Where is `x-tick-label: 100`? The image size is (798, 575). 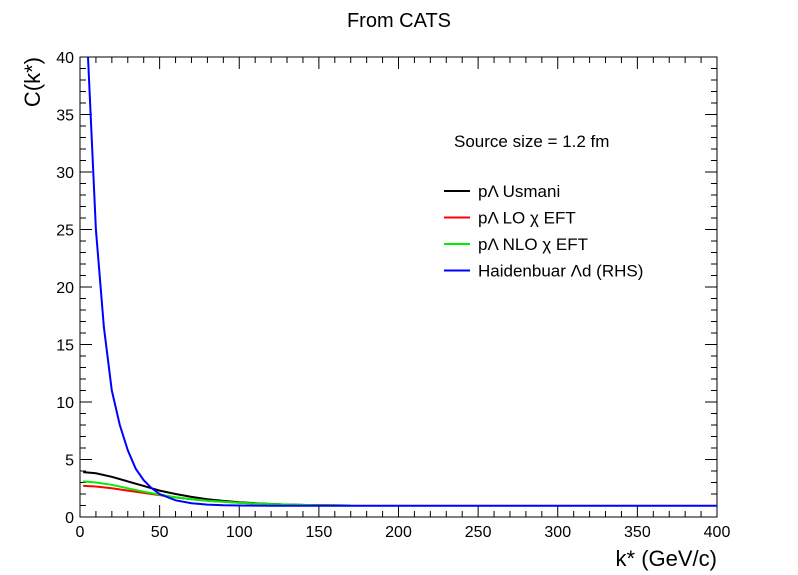
x-tick-label: 100 is located at coordinates (239, 532).